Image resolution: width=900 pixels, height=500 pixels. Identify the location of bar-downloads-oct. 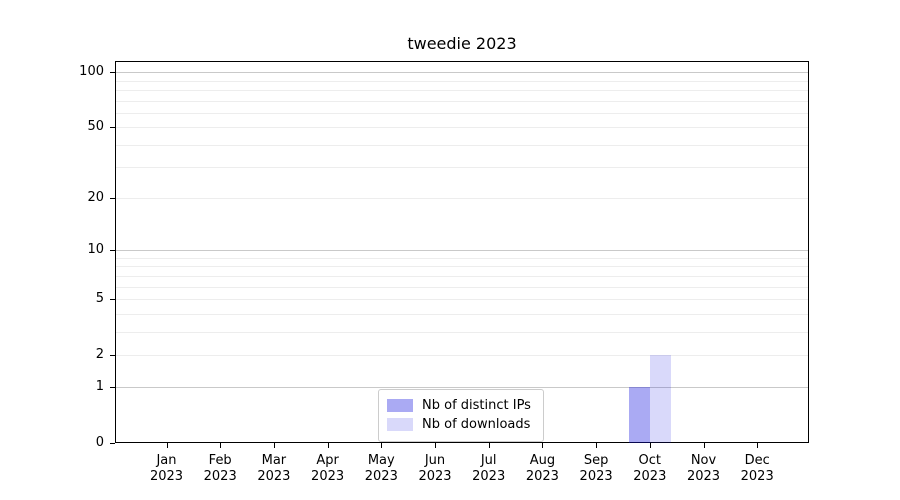
(660, 398).